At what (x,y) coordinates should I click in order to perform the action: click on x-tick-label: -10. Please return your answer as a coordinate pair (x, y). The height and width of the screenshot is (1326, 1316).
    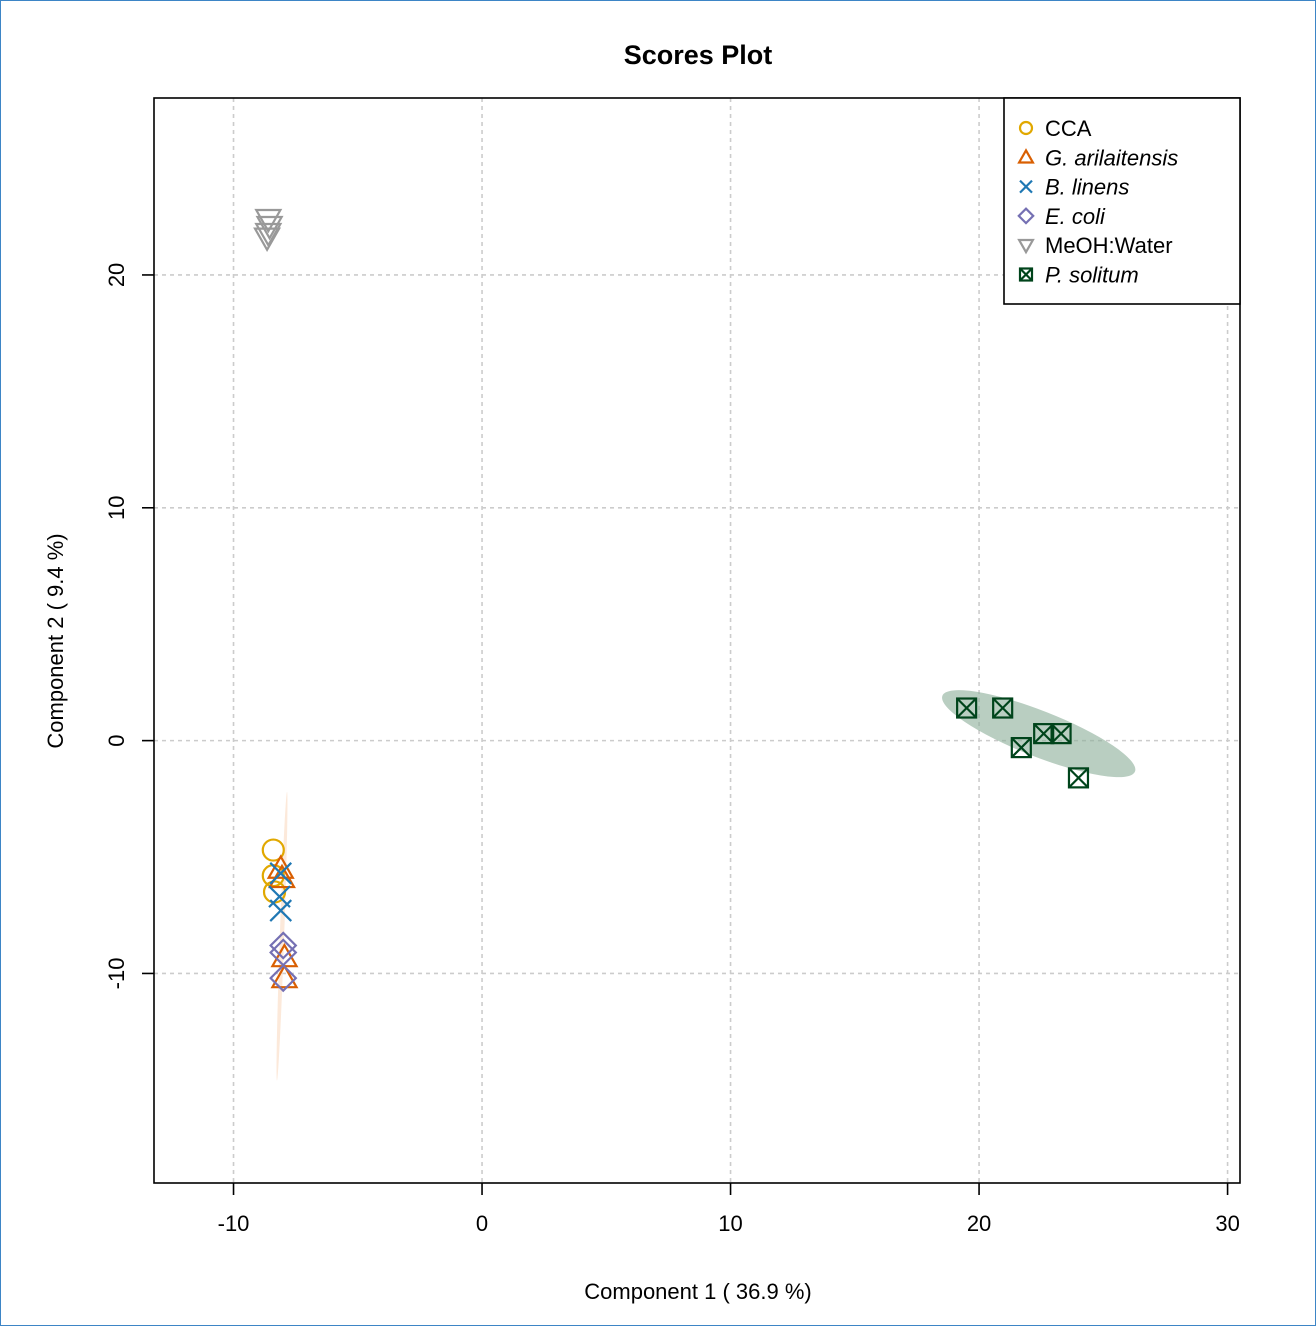
    Looking at the image, I should click on (234, 1223).